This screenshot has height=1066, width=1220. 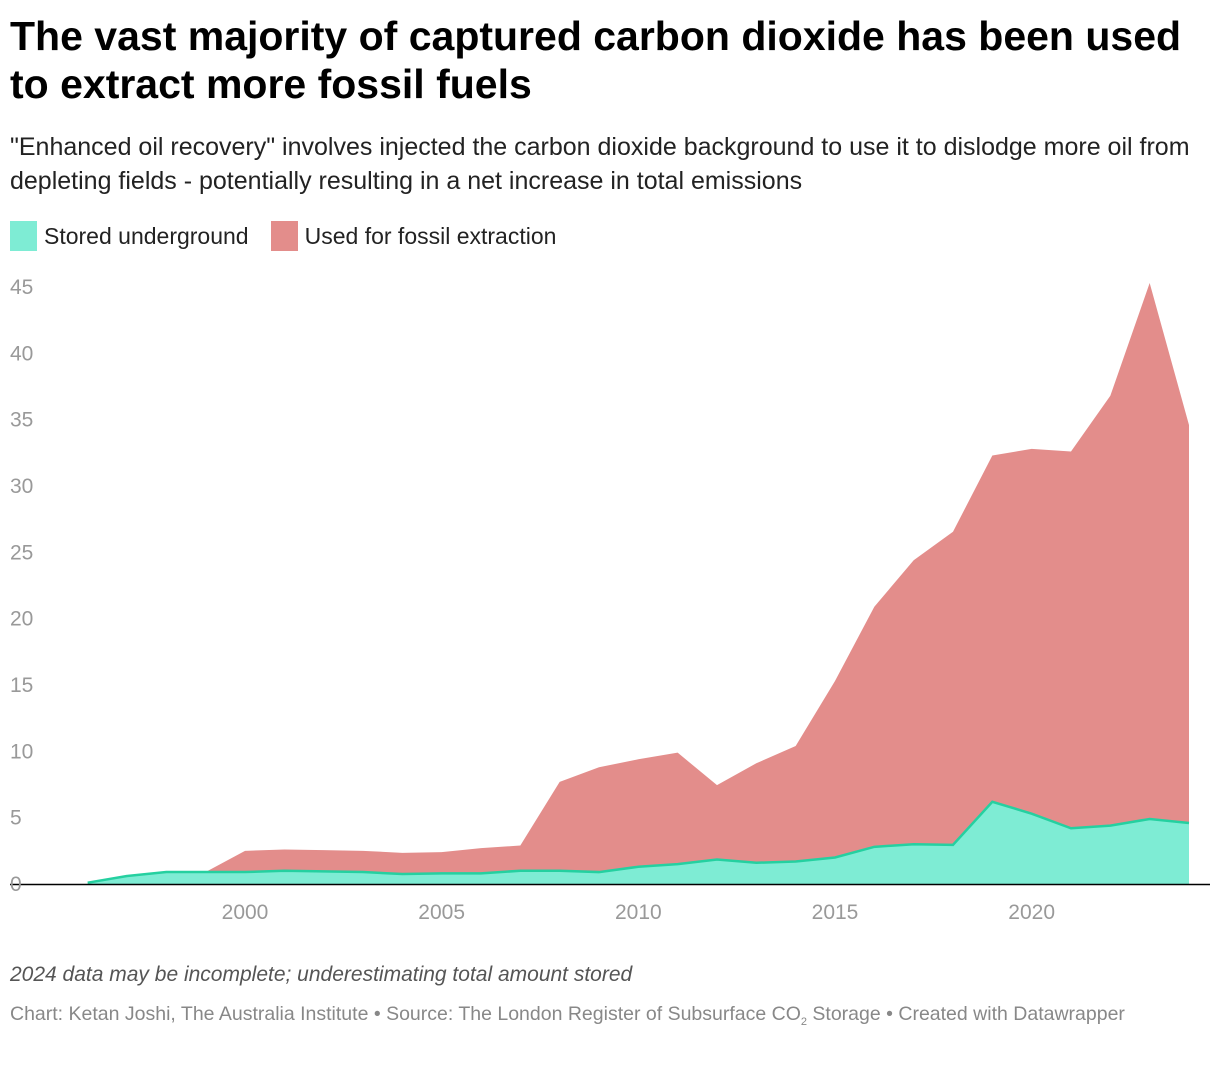 I want to click on legend-swatch-fossil, so click(x=284, y=236).